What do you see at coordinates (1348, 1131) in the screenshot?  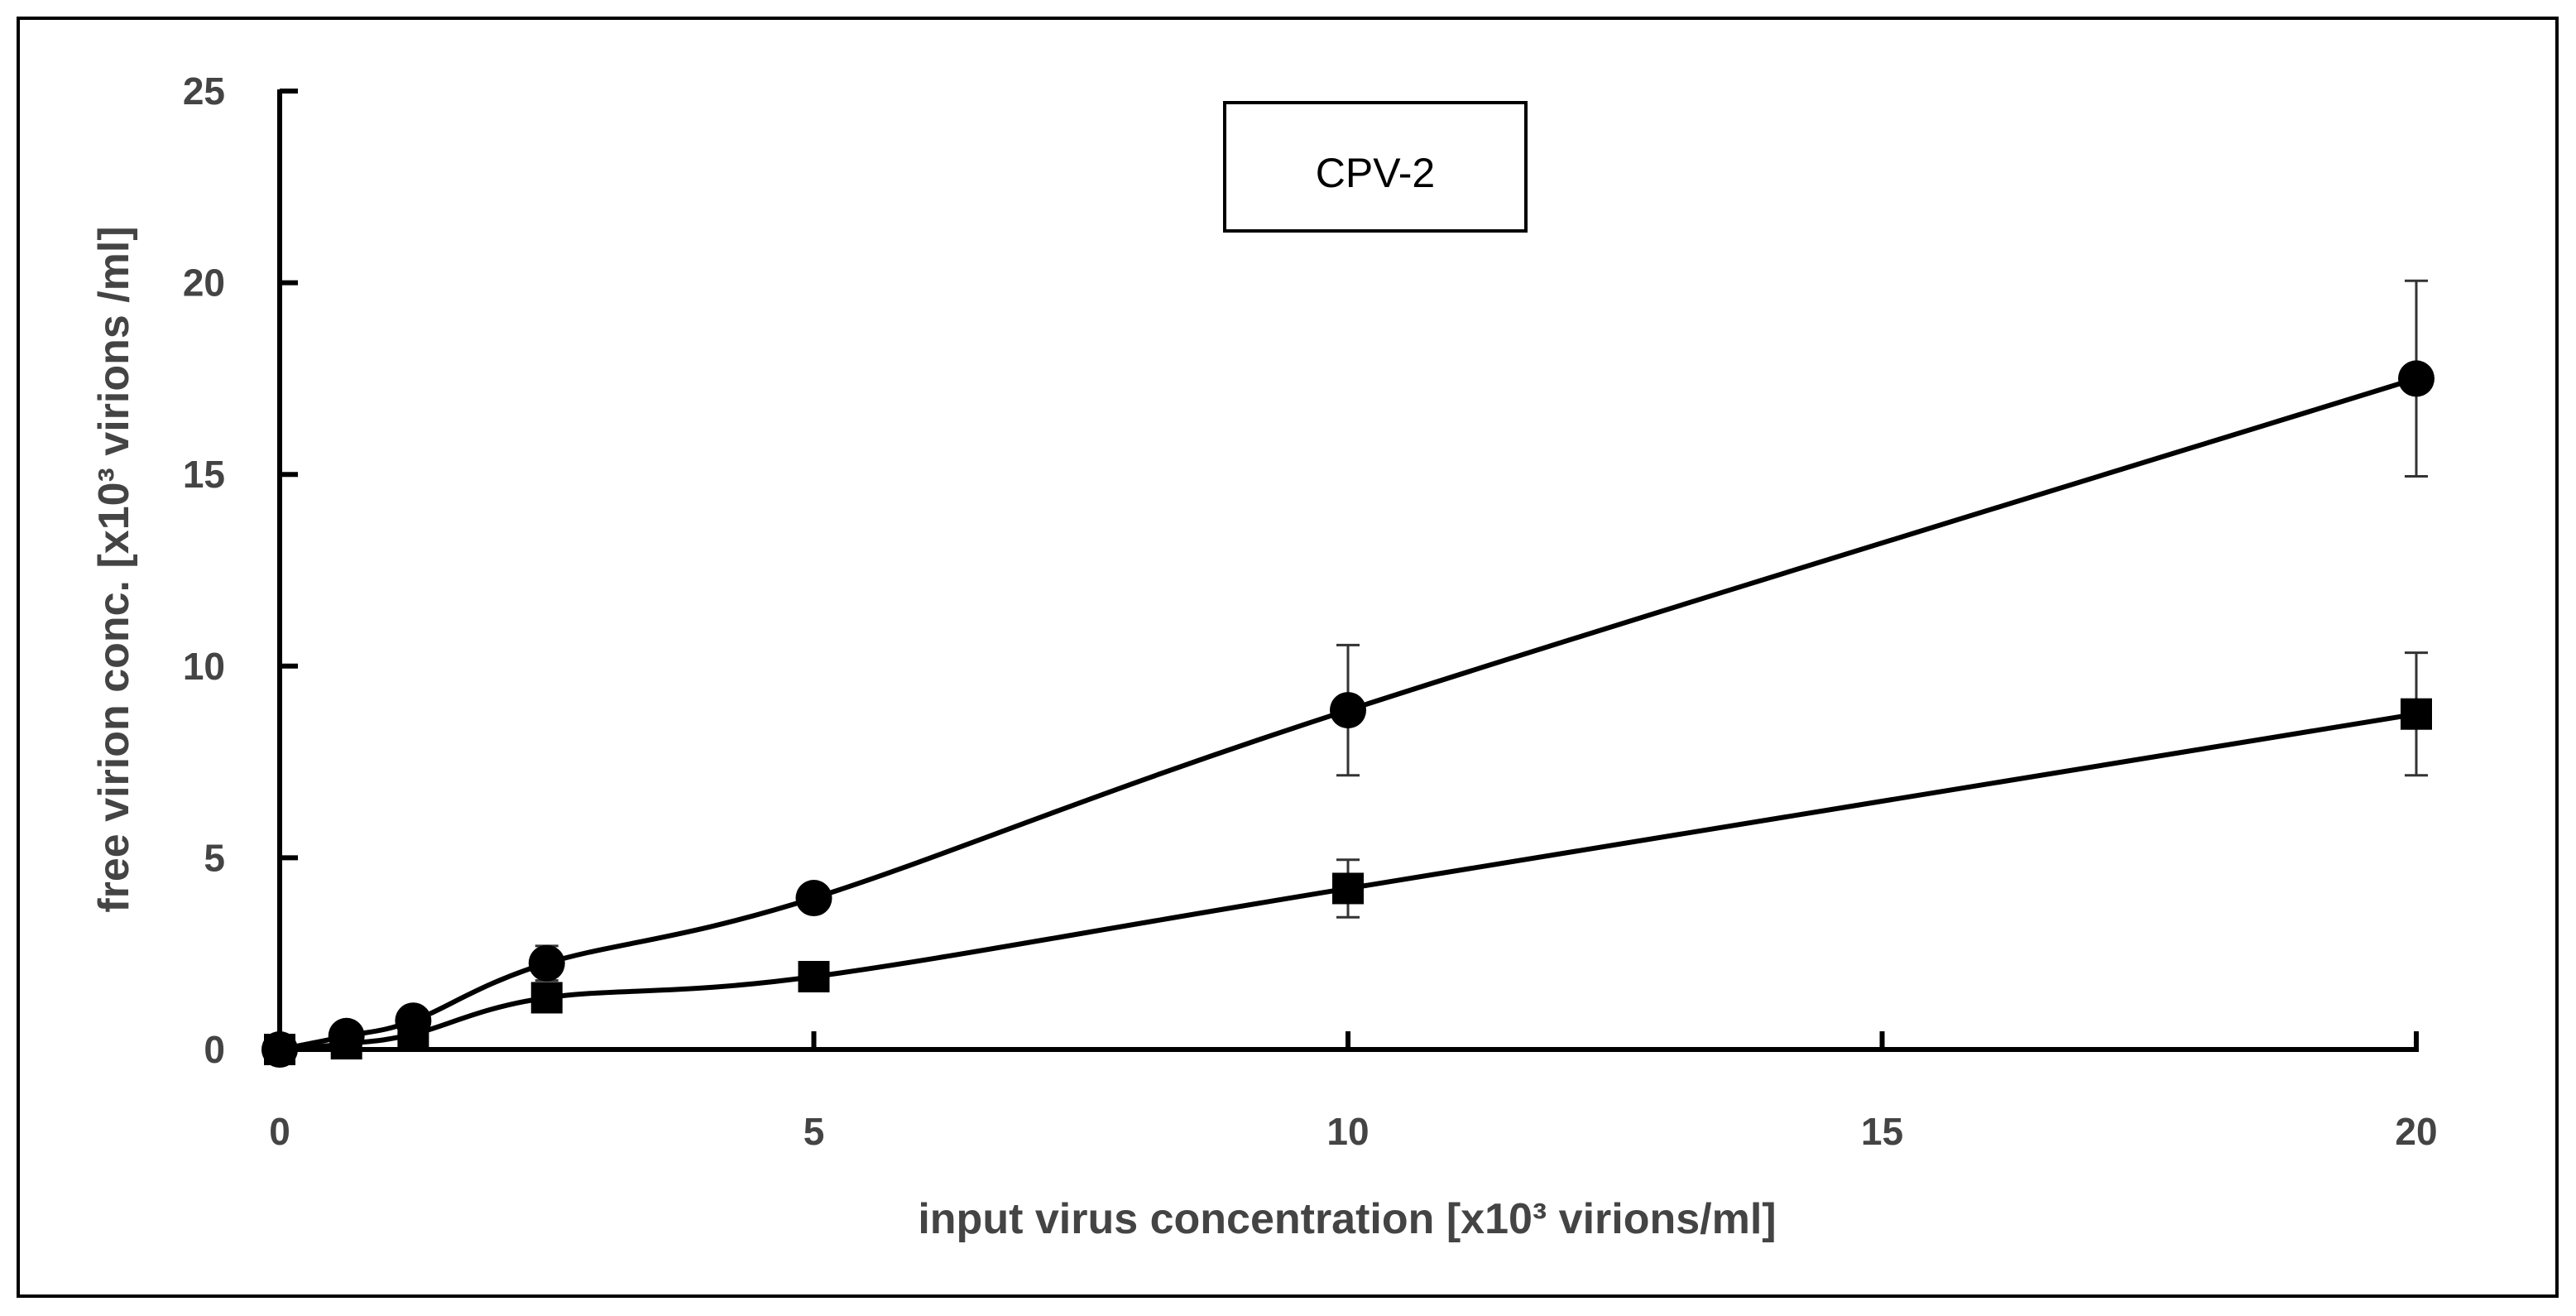 I see `x-tick-label: 10` at bounding box center [1348, 1131].